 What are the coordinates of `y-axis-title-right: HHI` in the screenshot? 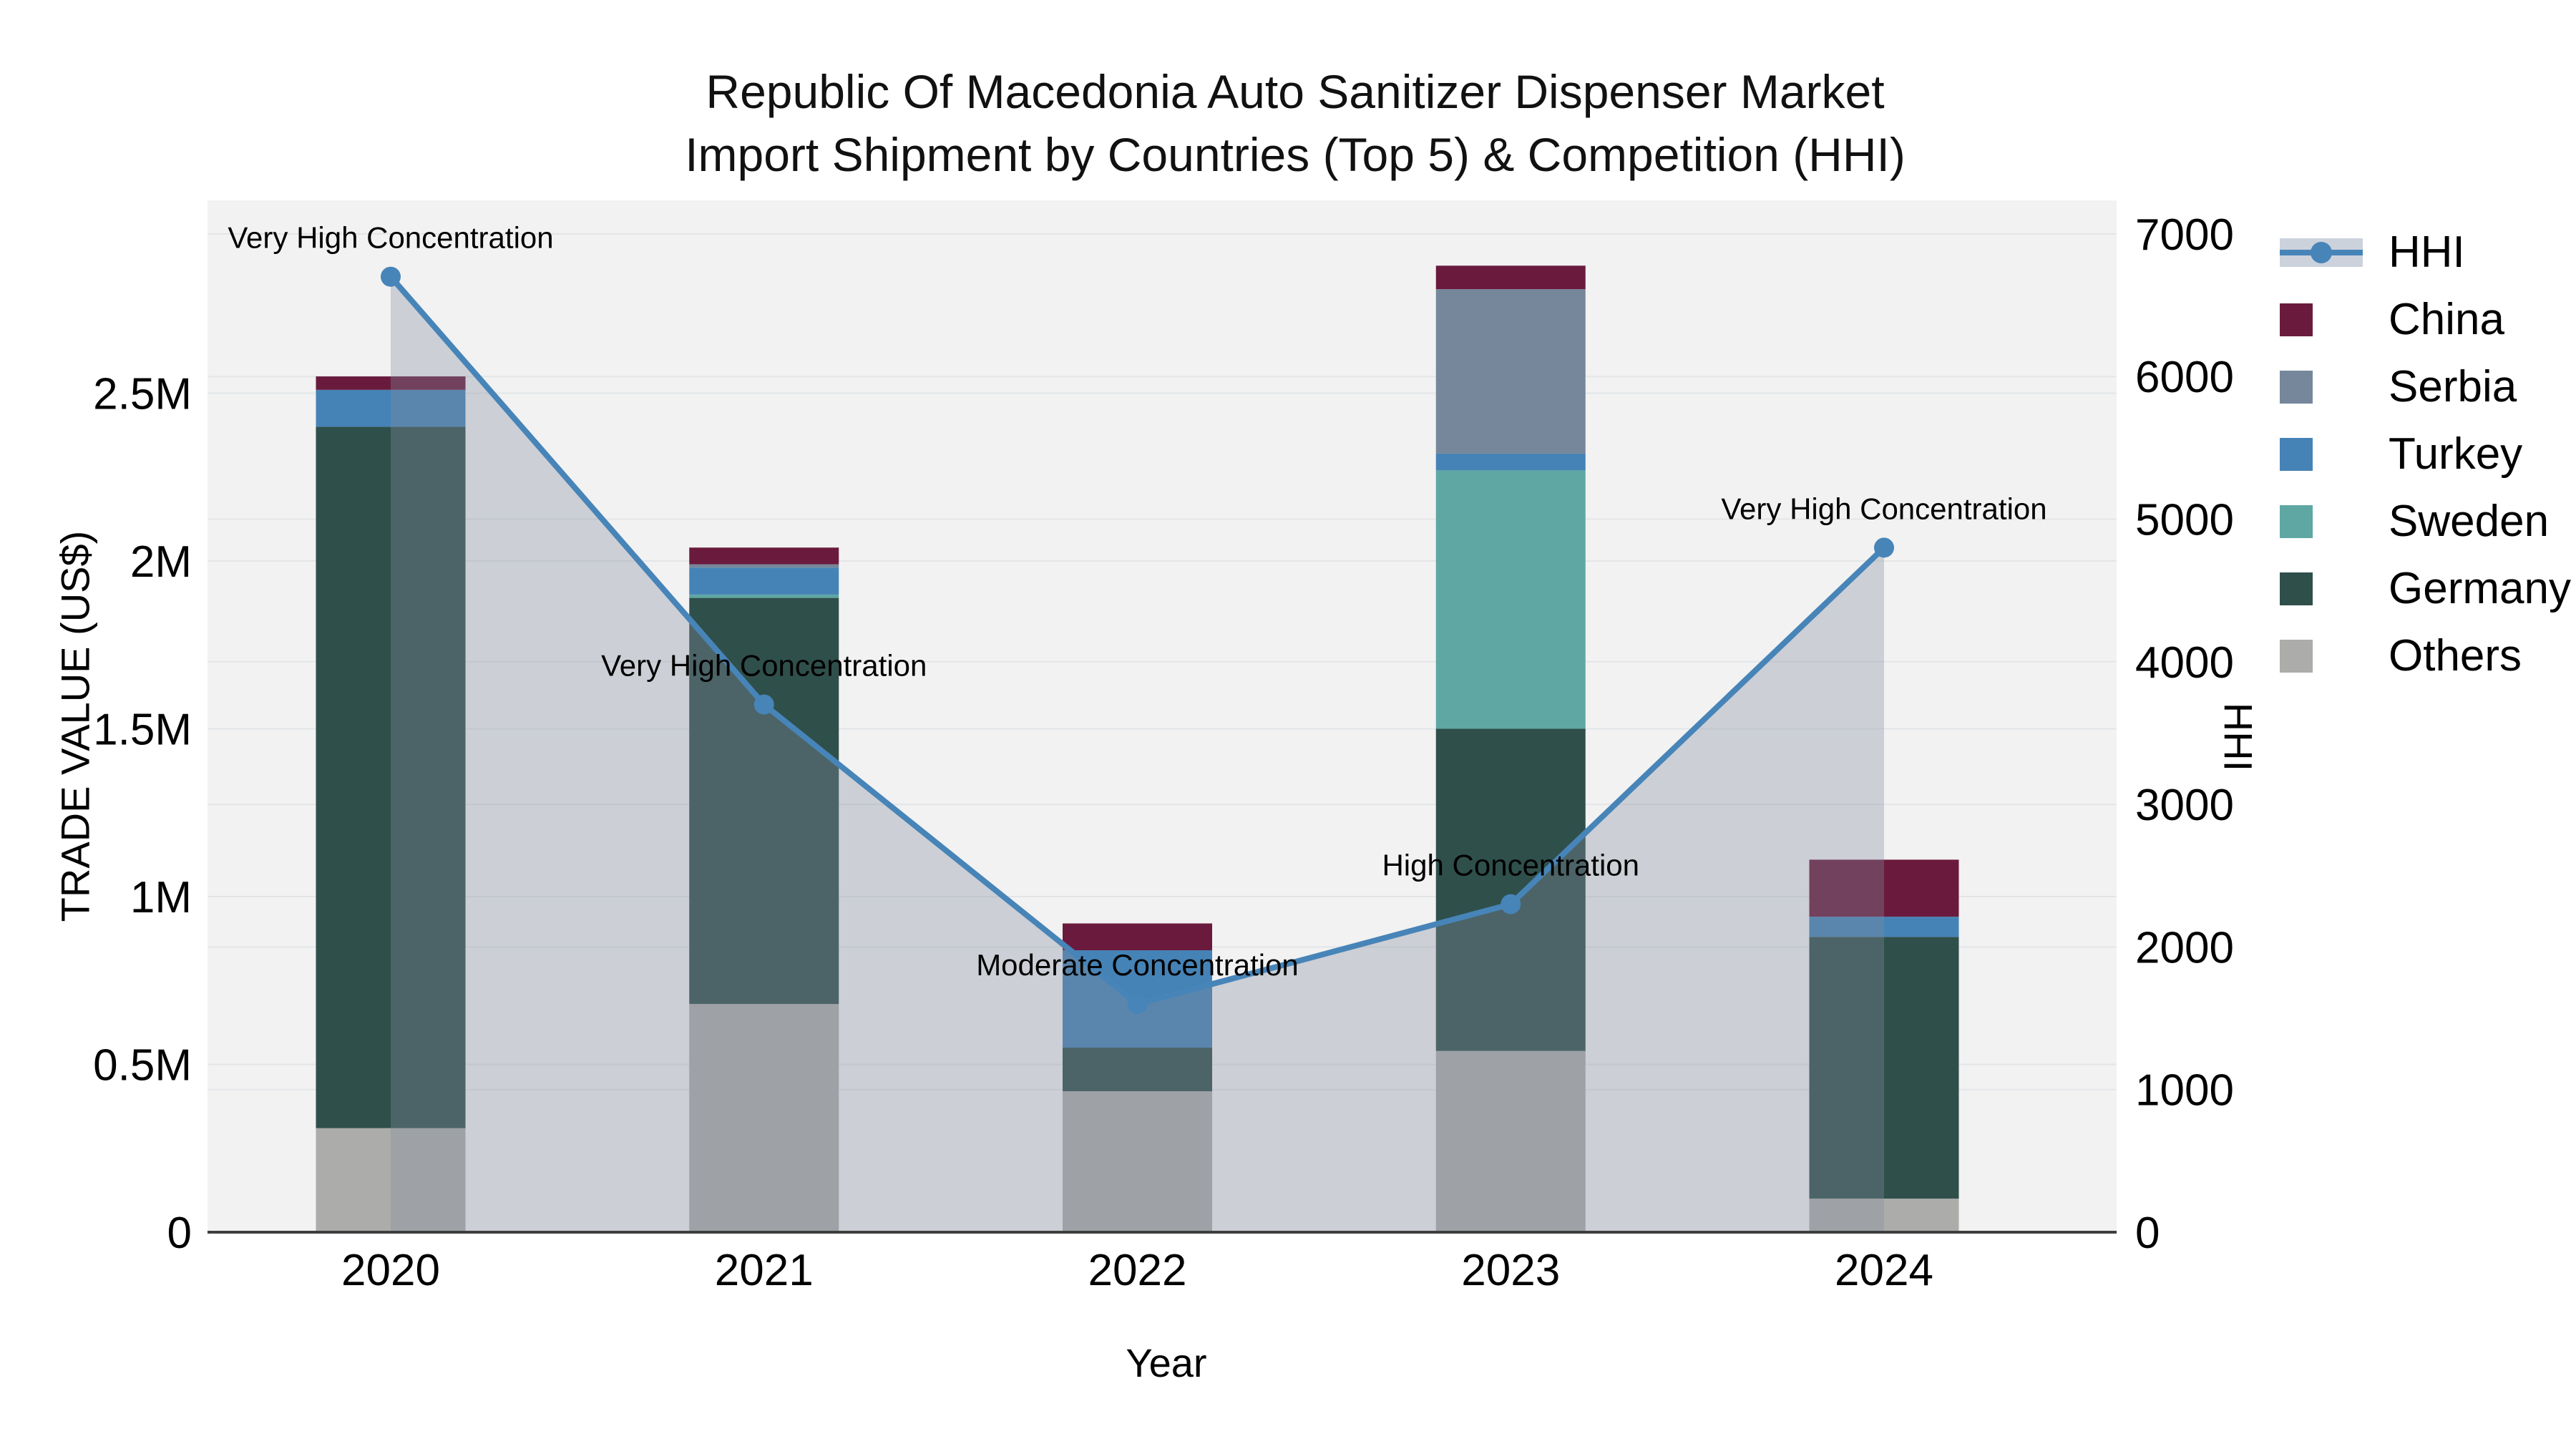 It's located at (2238, 737).